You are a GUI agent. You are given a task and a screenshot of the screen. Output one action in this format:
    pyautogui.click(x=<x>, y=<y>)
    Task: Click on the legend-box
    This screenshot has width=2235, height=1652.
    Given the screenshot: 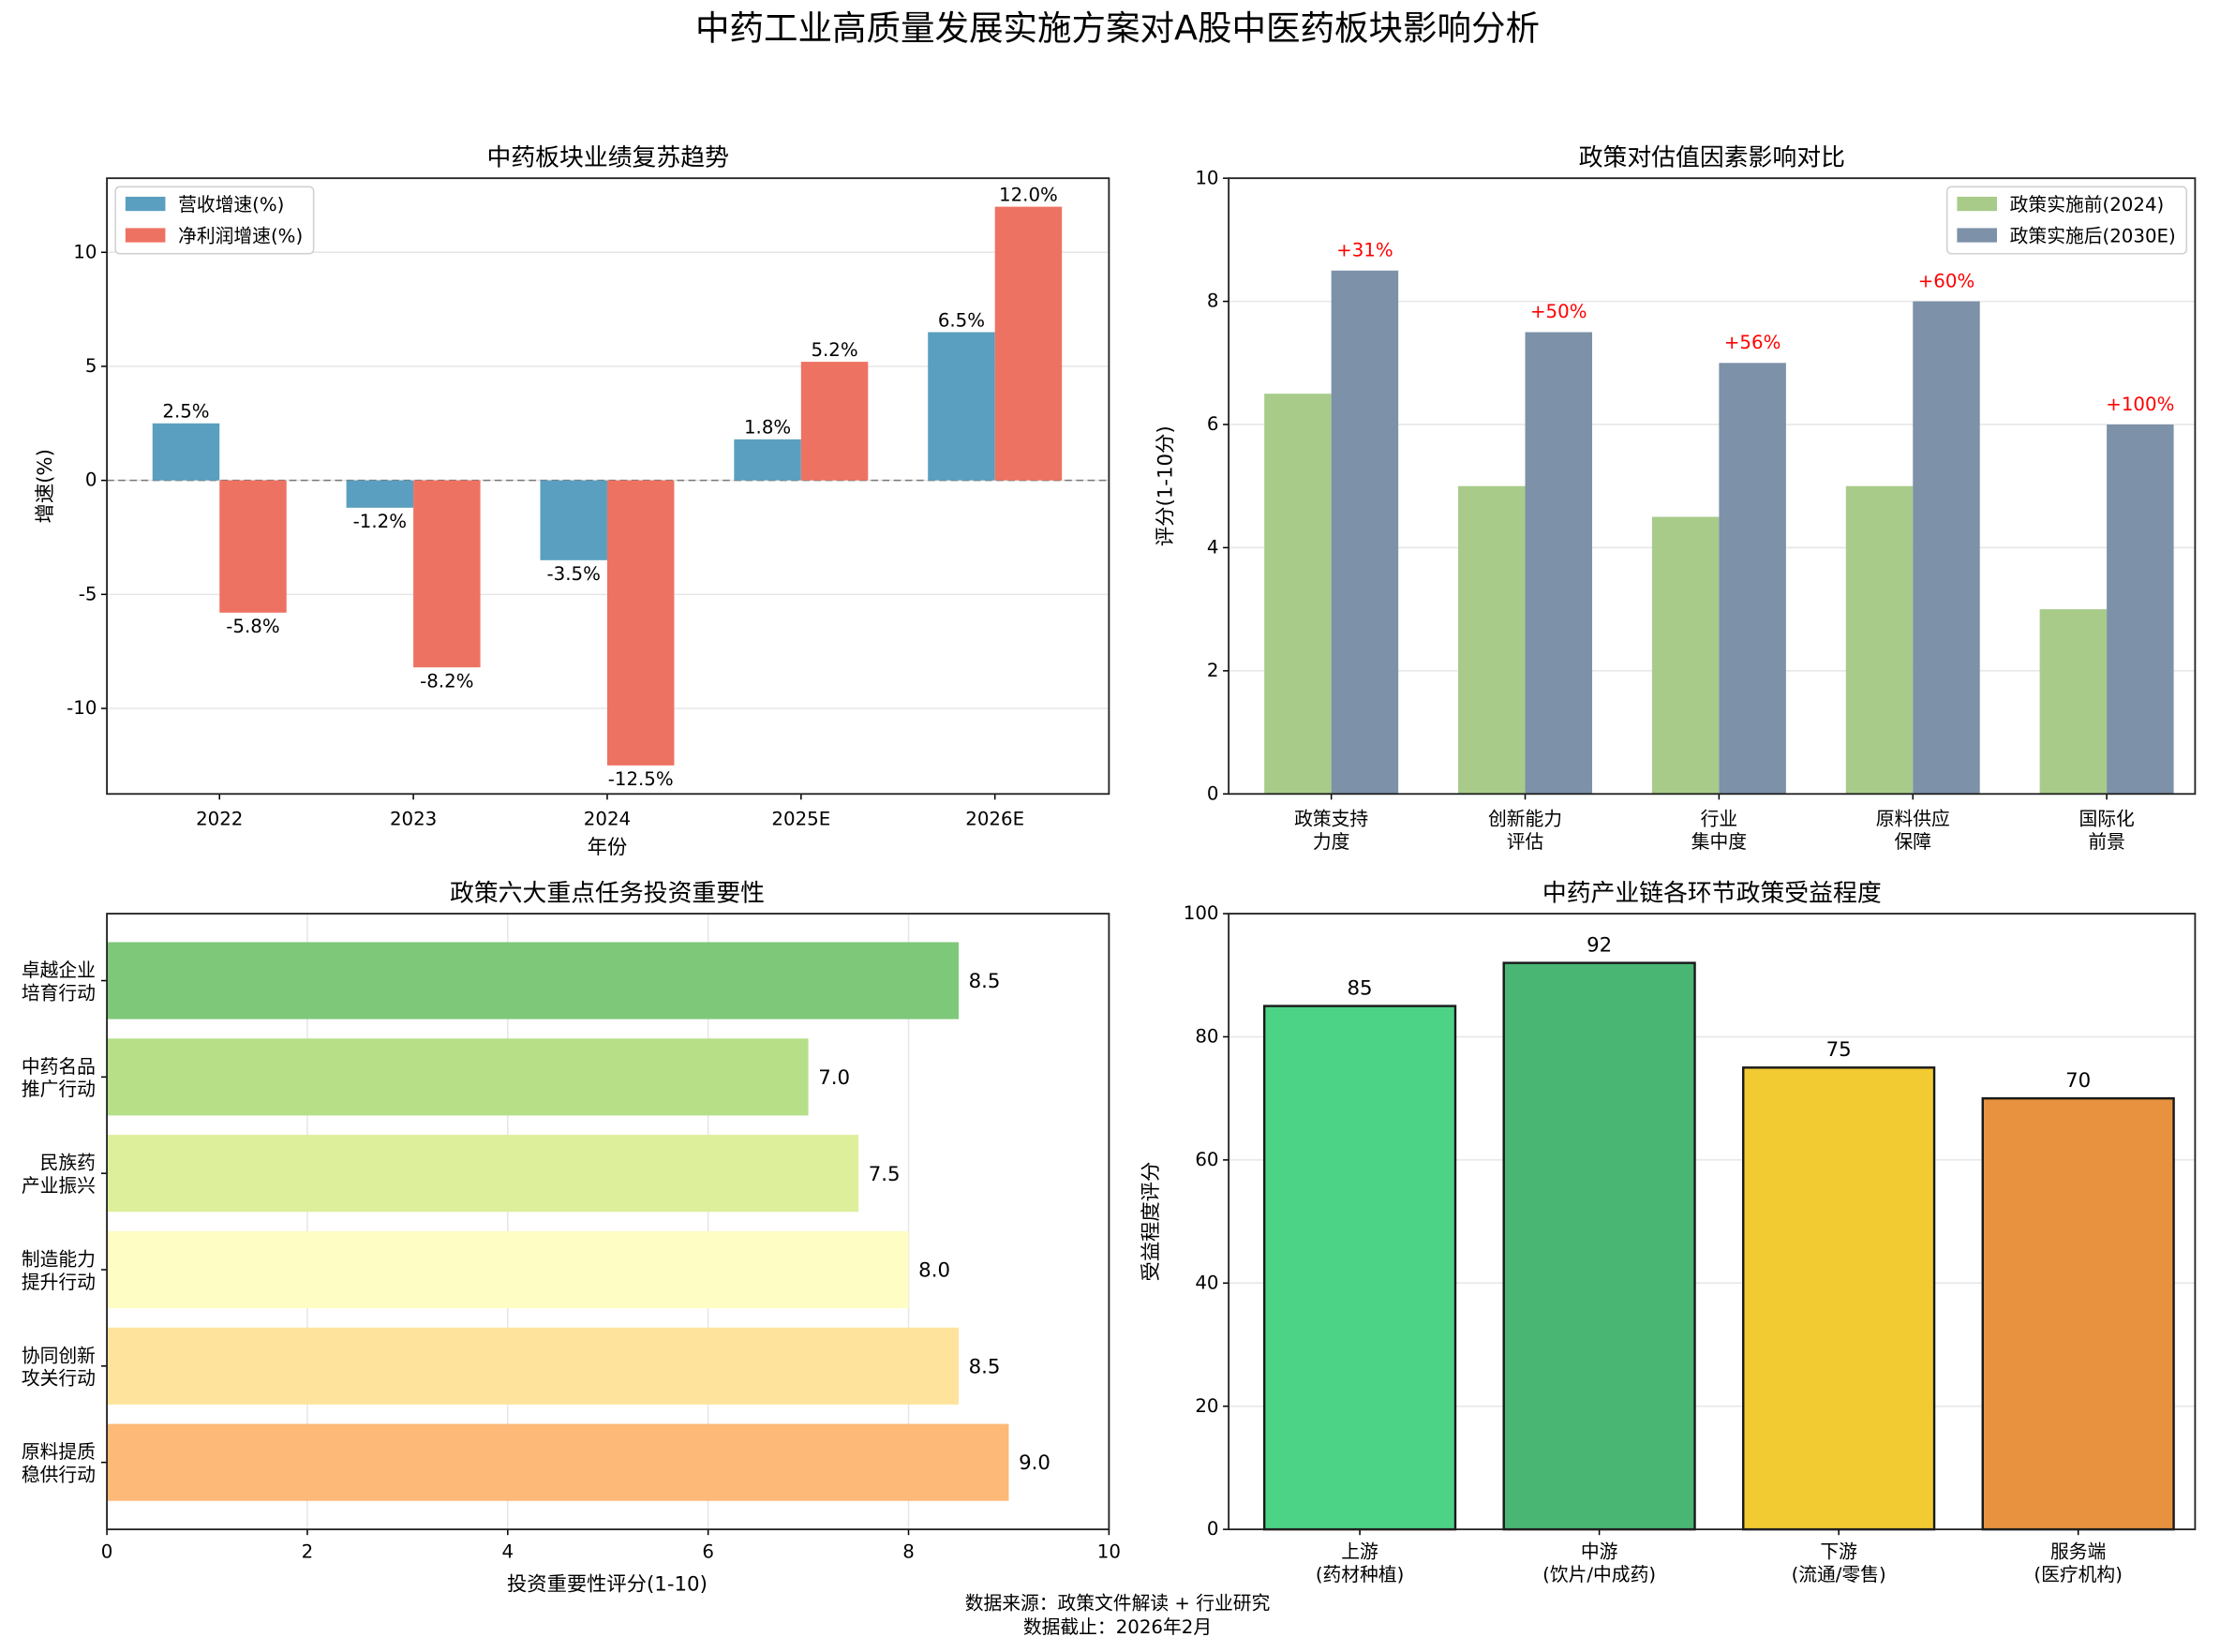 What is the action you would take?
    pyautogui.click(x=2066, y=220)
    